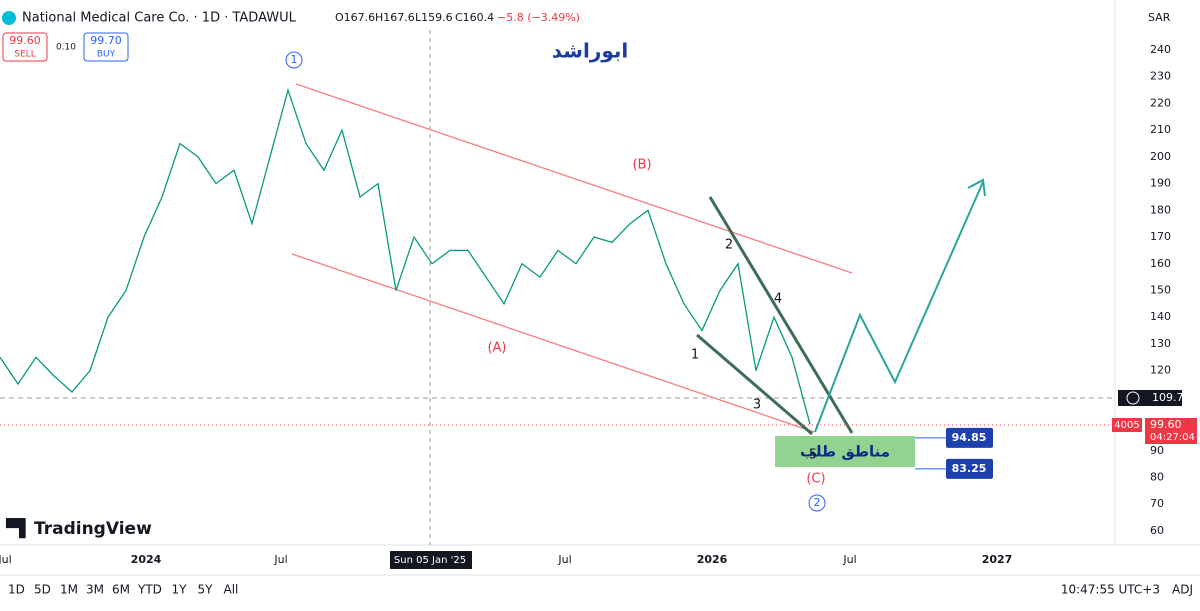 This screenshot has width=1200, height=611. I want to click on y-tick-label: 80, so click(1157, 477).